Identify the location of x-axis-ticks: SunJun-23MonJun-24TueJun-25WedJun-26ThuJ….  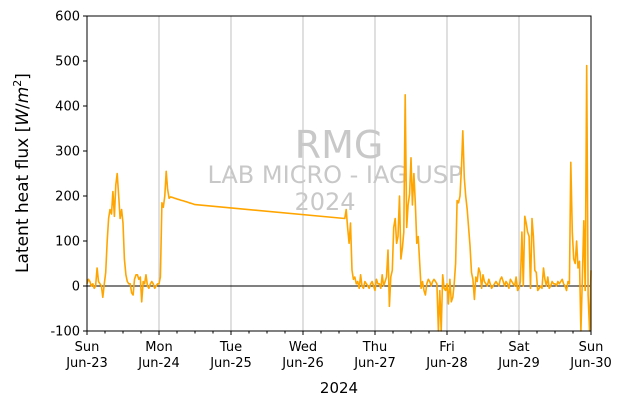
(338, 351).